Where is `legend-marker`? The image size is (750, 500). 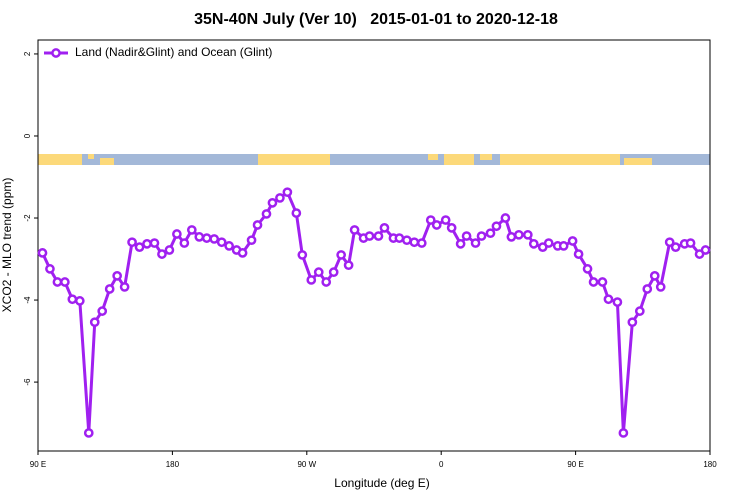 legend-marker is located at coordinates (56, 53).